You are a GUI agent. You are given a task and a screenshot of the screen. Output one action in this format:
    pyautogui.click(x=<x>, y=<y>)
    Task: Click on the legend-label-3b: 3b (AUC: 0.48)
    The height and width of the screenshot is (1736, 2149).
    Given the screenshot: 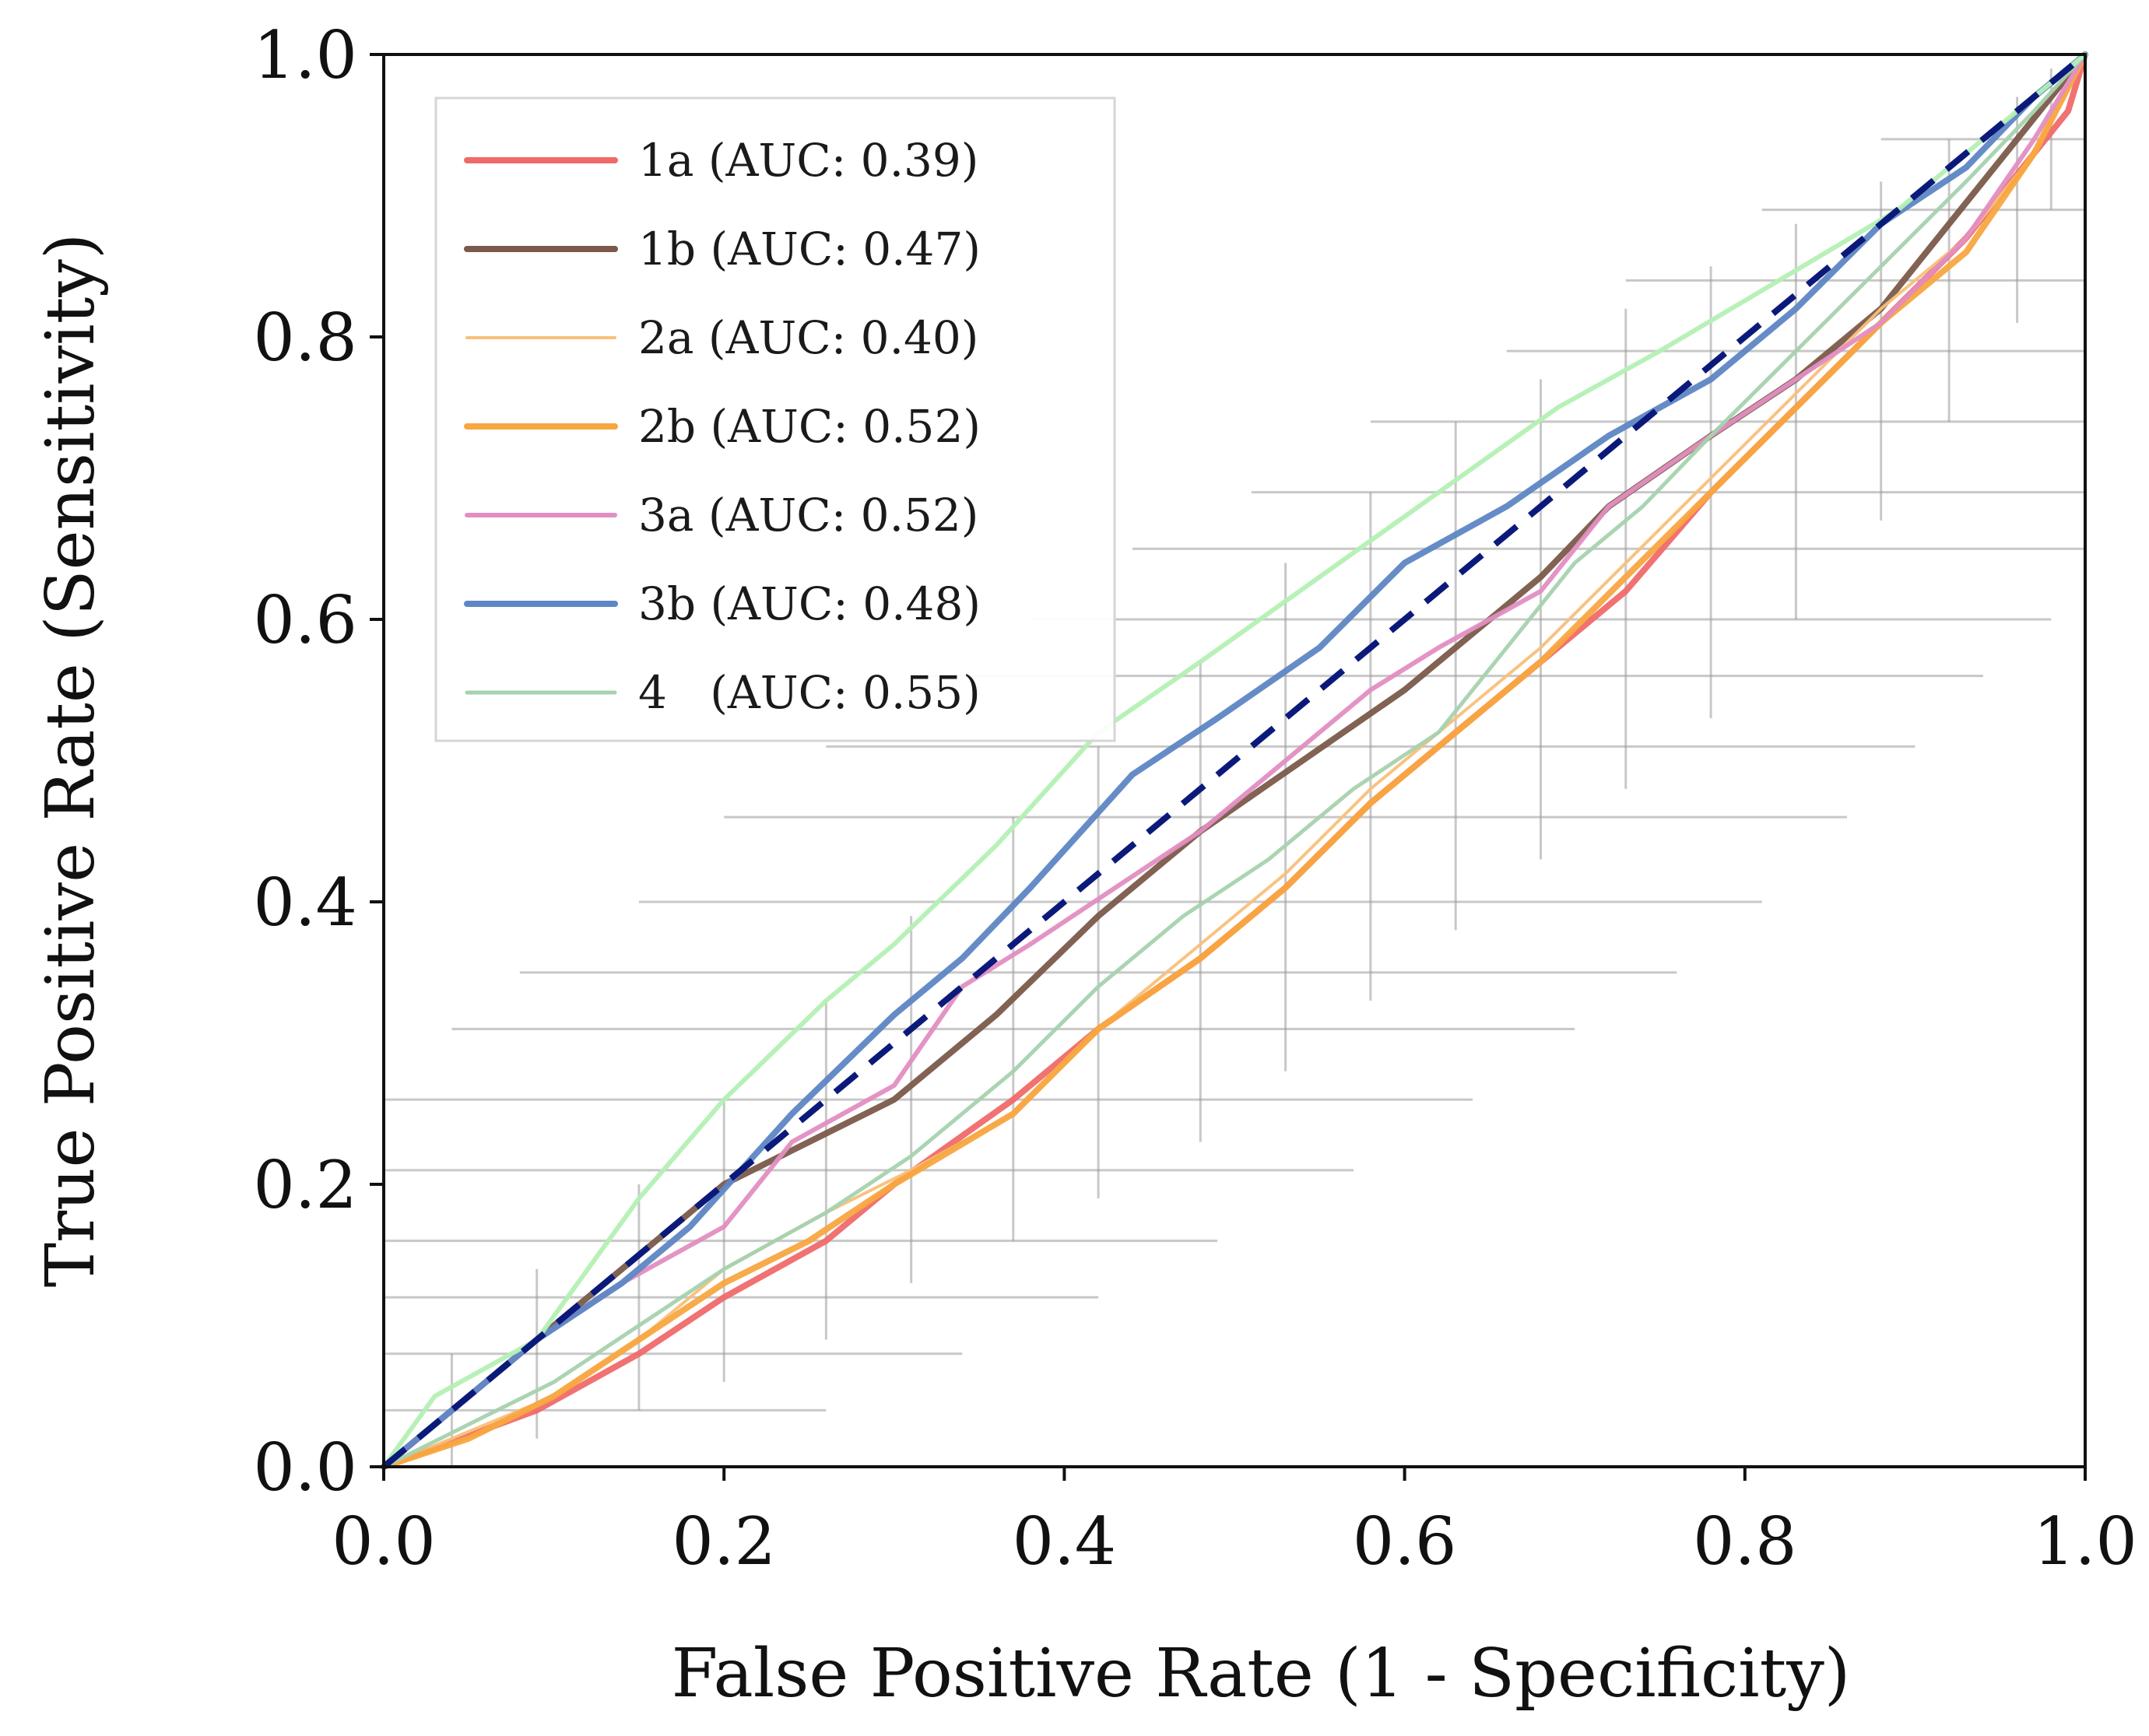 What is the action you would take?
    pyautogui.click(x=809, y=603)
    